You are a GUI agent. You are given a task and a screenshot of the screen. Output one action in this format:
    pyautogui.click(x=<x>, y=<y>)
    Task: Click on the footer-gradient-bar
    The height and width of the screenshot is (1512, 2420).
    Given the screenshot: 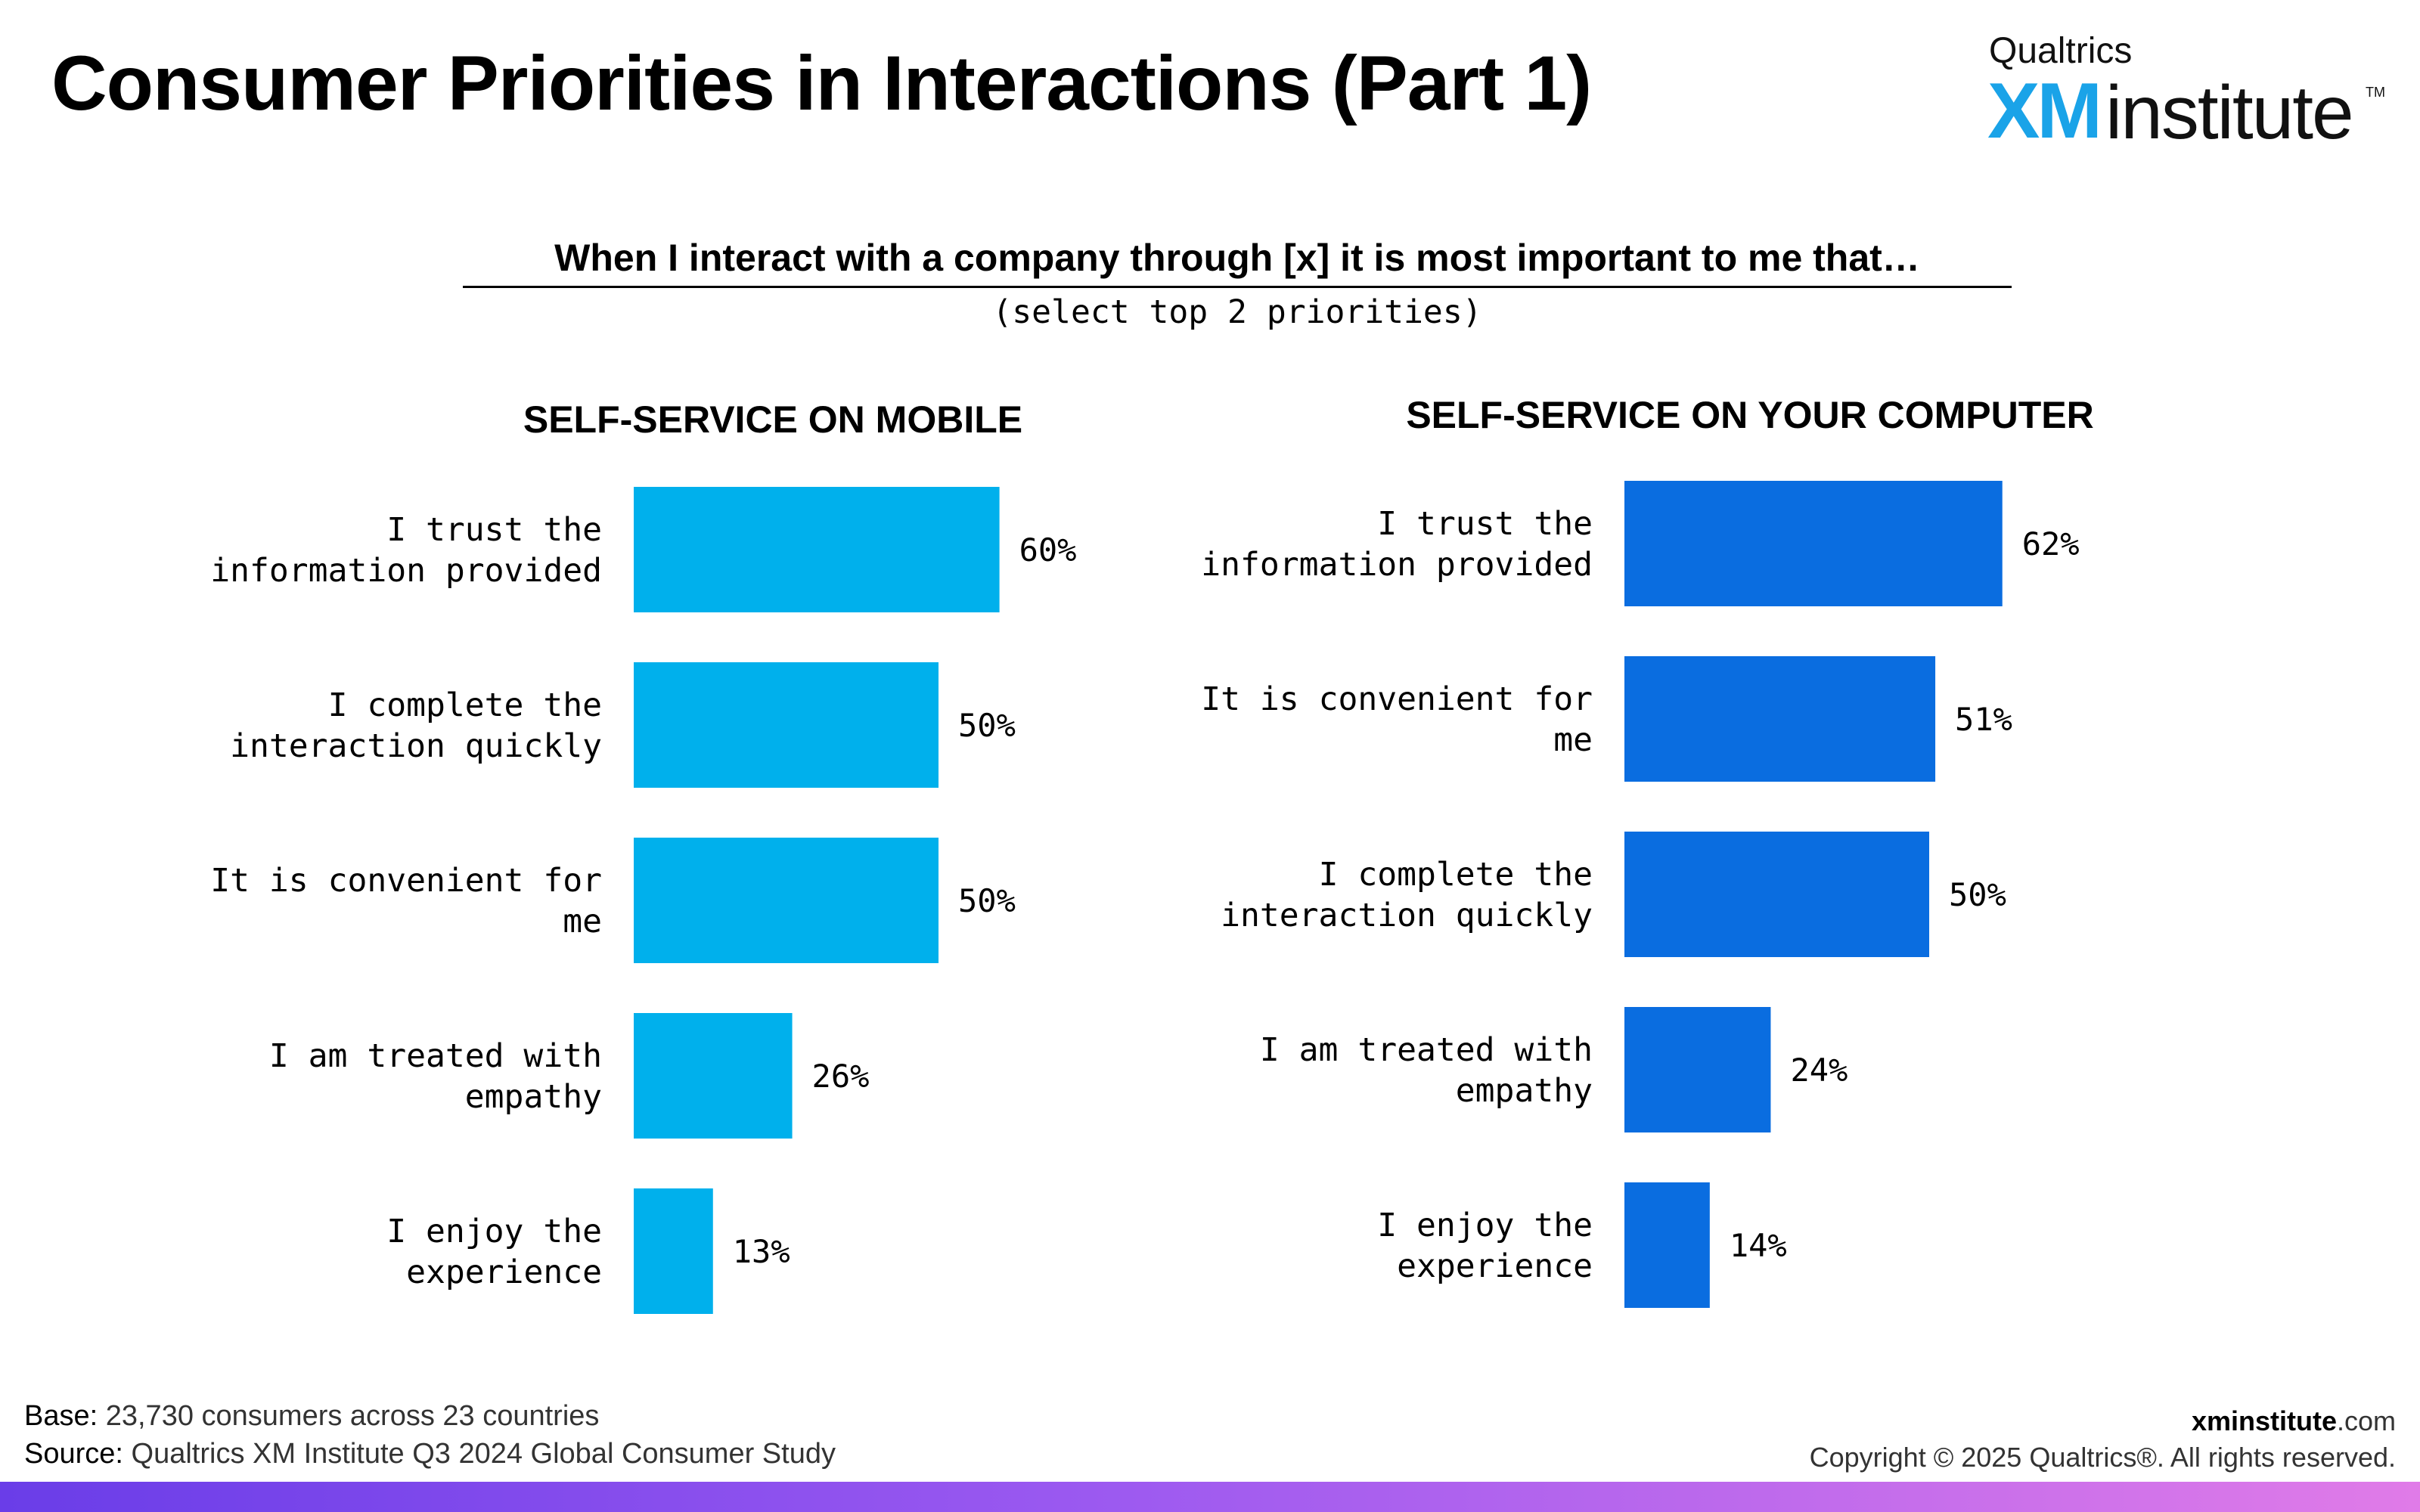 What is the action you would take?
    pyautogui.click(x=1210, y=1497)
    